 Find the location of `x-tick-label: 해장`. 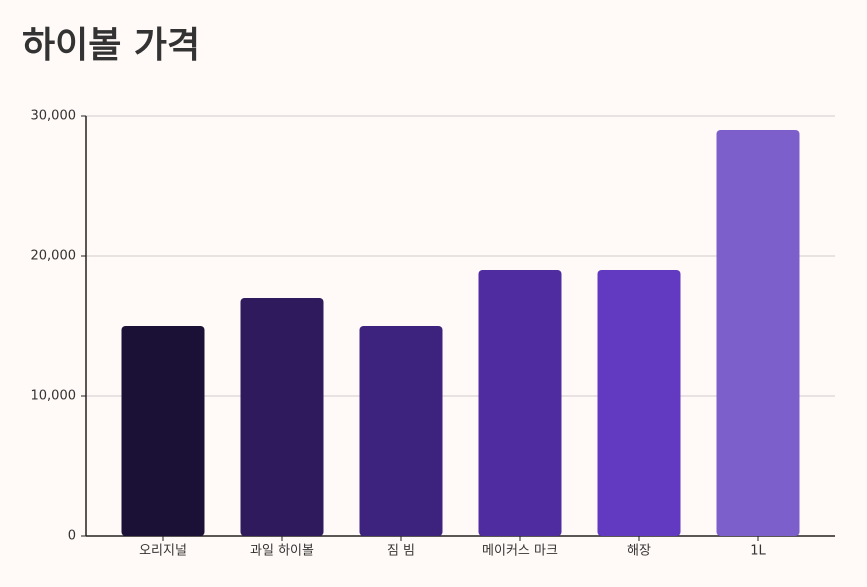

x-tick-label: 해장 is located at coordinates (639, 551).